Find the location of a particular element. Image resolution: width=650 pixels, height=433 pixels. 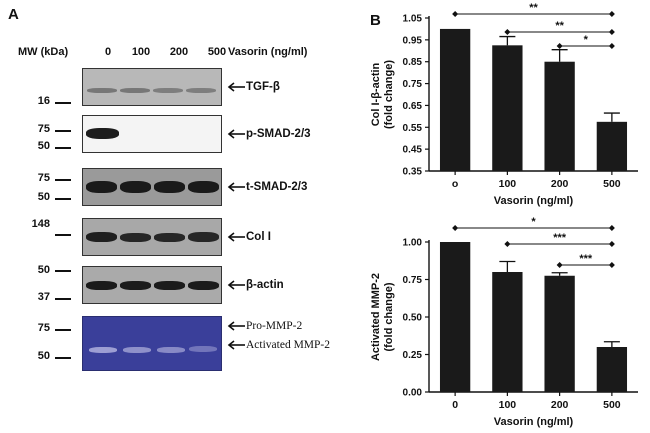

mw-37: 37 is located at coordinates (43, 297).